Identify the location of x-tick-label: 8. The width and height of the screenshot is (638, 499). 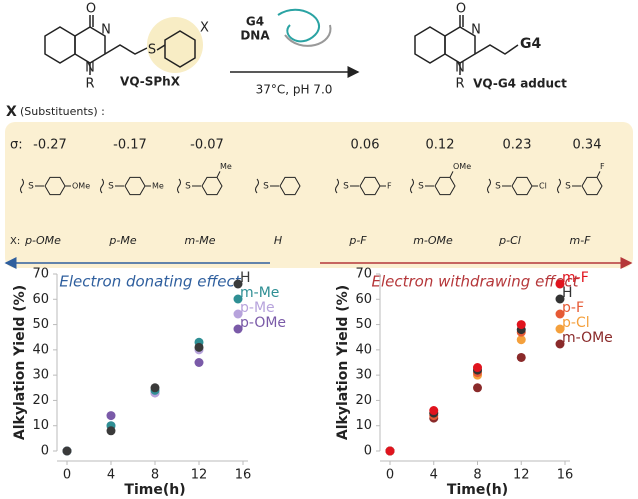
(477, 475).